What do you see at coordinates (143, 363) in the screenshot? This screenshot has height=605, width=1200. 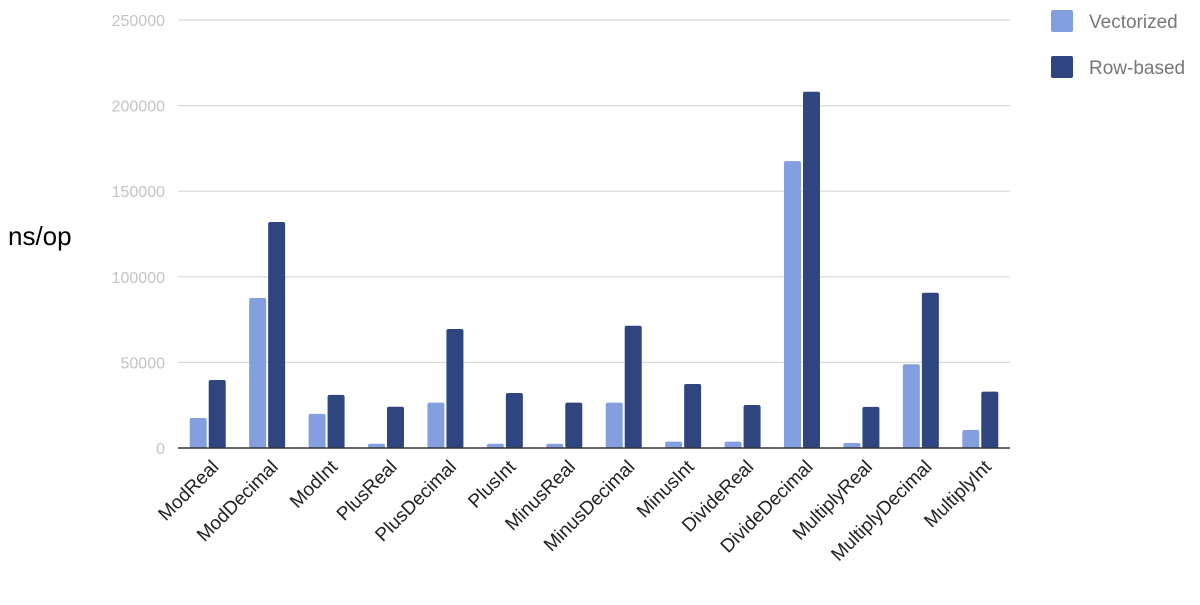 I see `y-tick-label: 50000` at bounding box center [143, 363].